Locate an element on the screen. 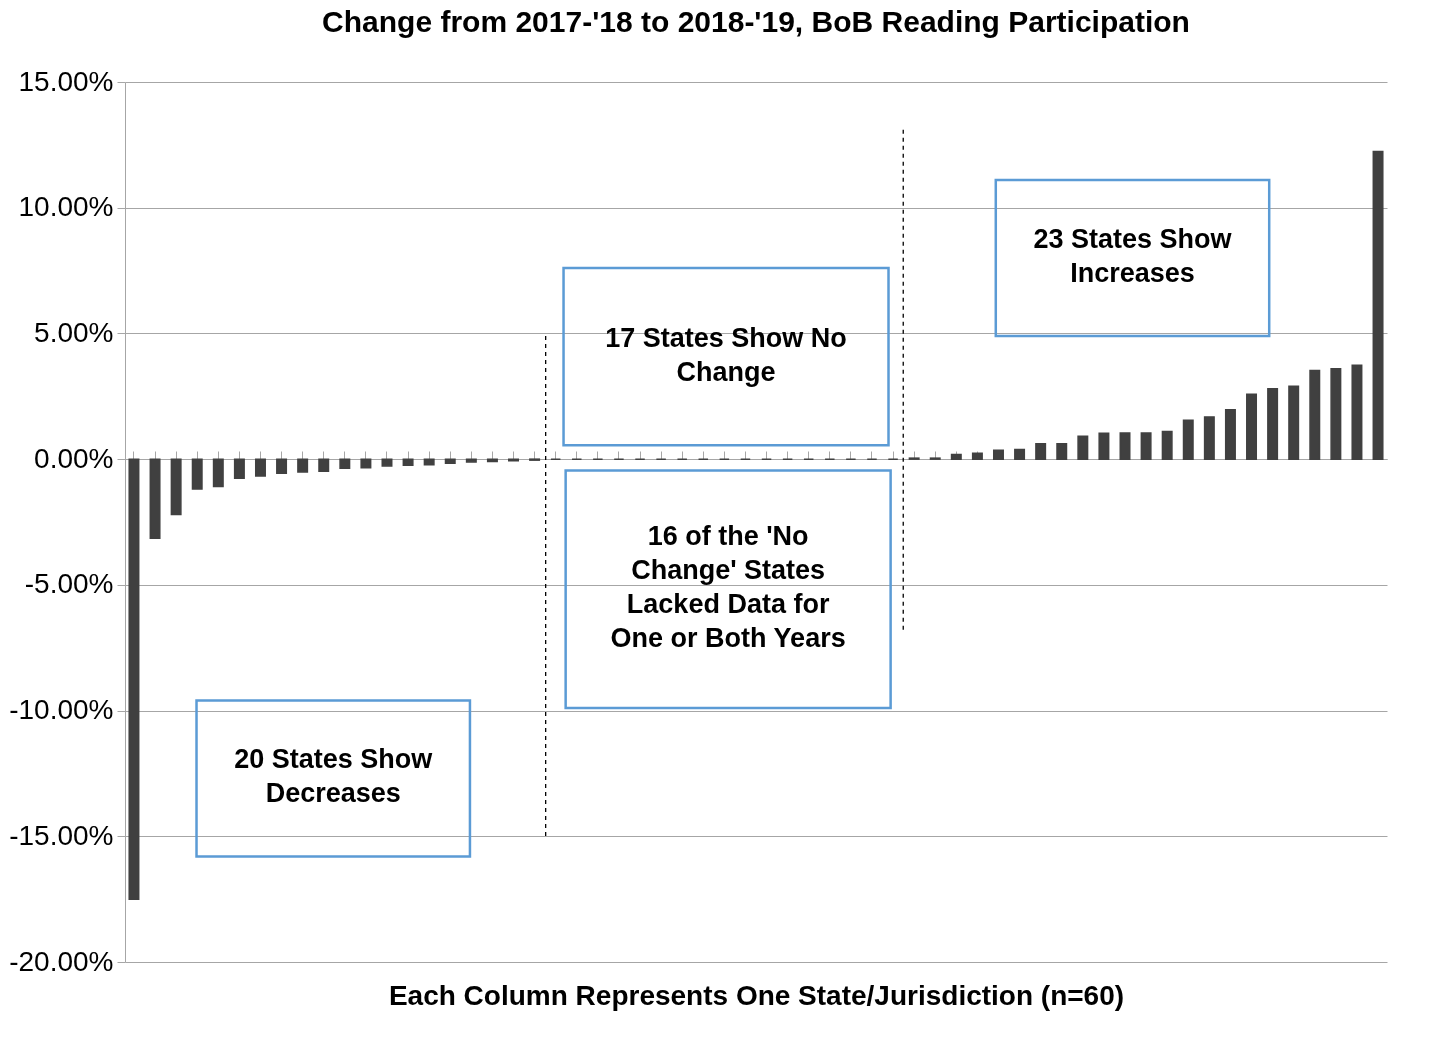 The image size is (1432, 1054). y-tick-label: -15.00% is located at coordinates (61, 835).